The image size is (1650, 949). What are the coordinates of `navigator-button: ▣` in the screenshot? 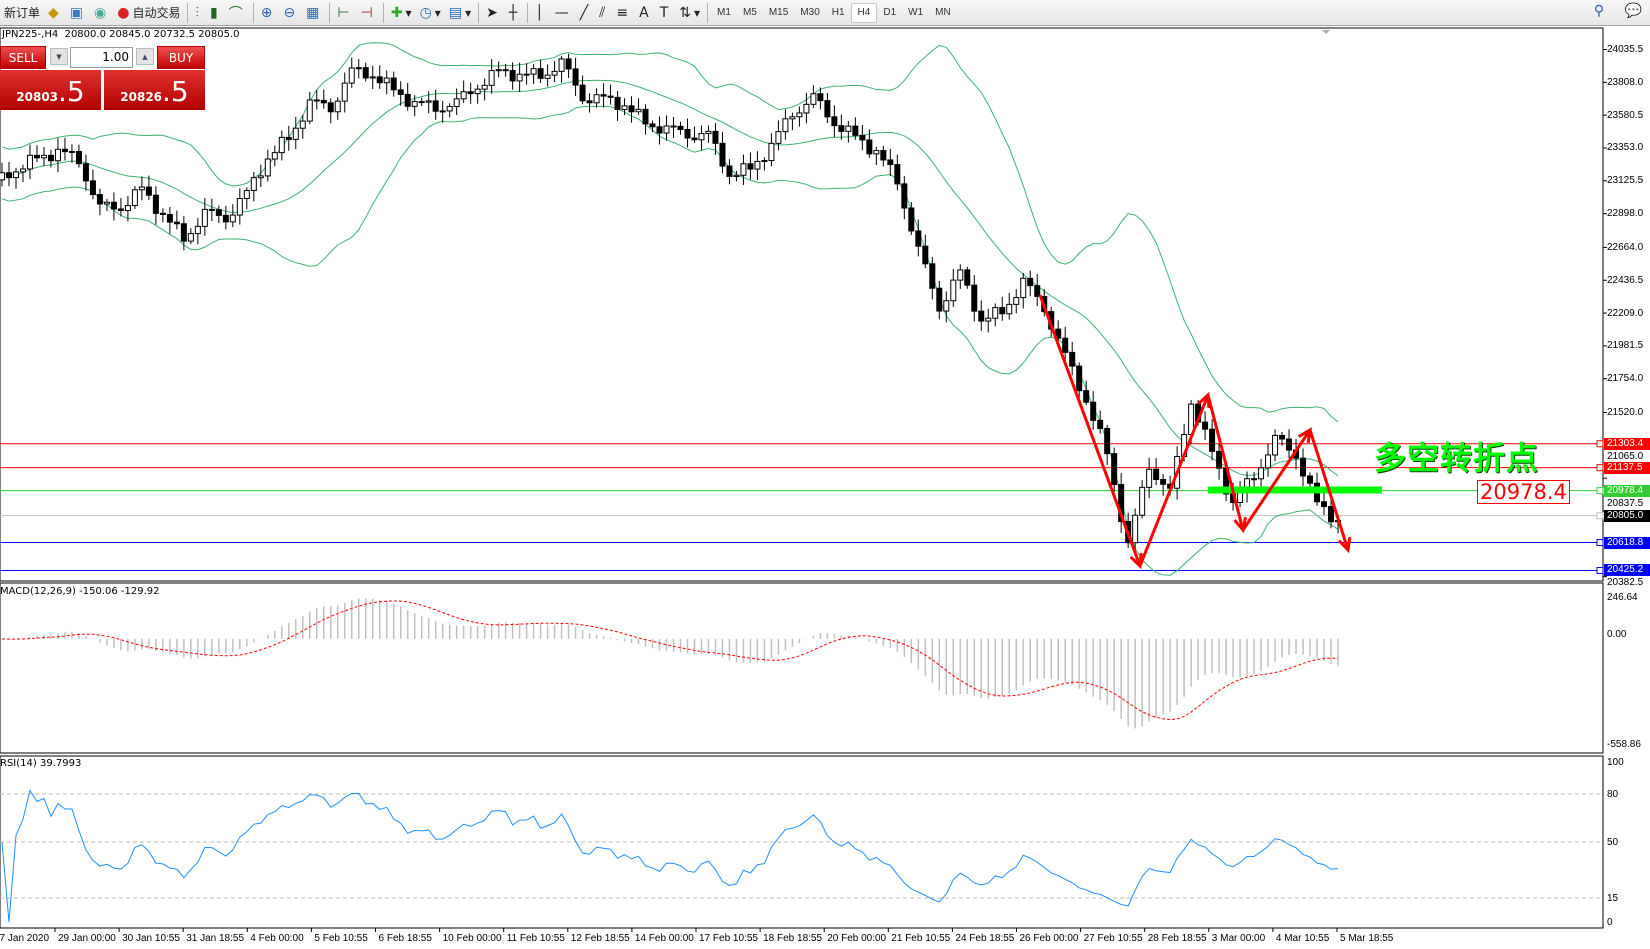 It's located at (78, 13).